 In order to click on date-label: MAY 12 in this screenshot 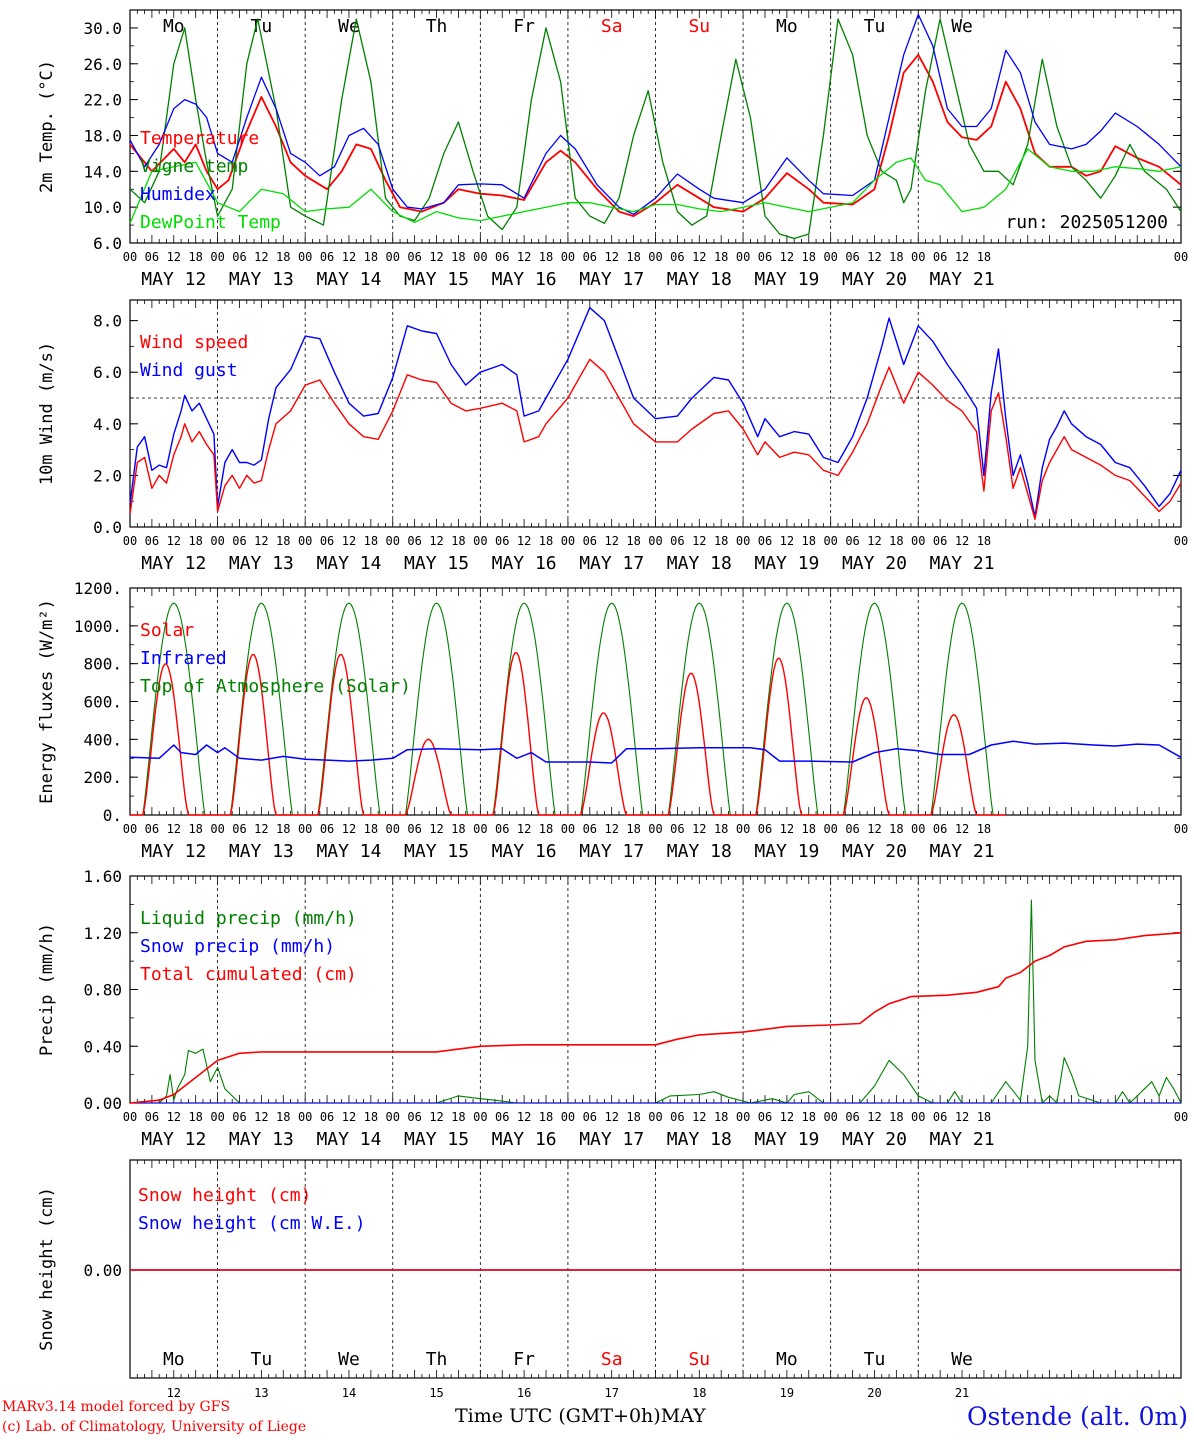, I will do `click(173, 1139)`.